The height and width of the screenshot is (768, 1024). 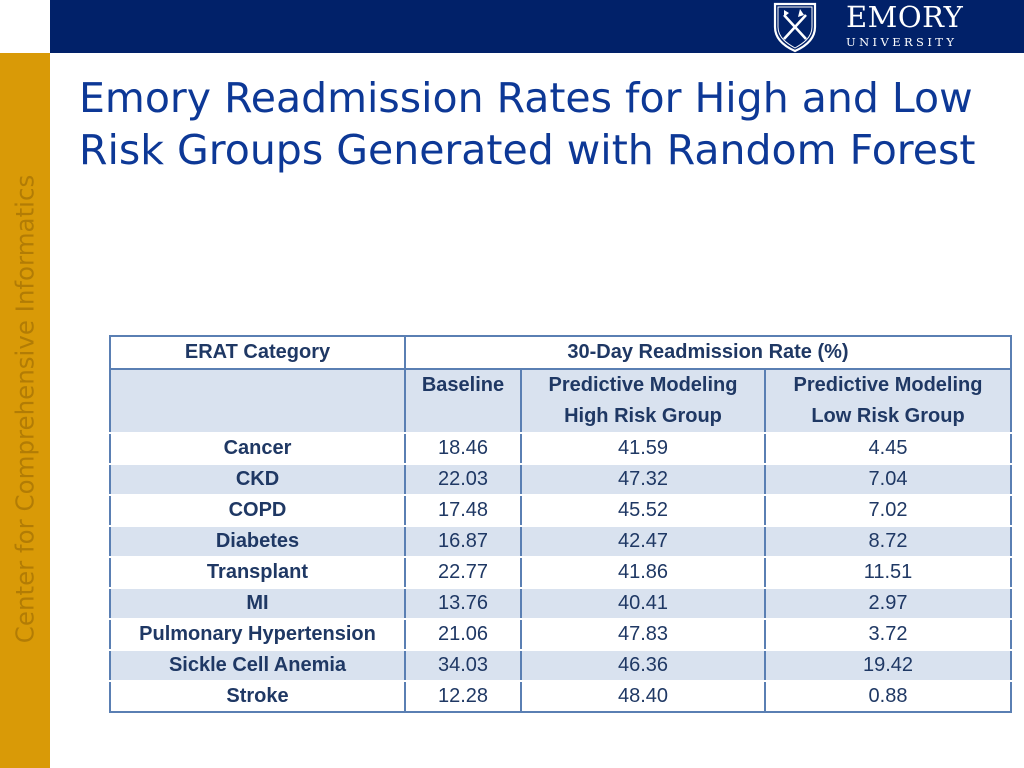 What do you see at coordinates (463, 541) in the screenshot?
I see `baseline-cell: 16.87` at bounding box center [463, 541].